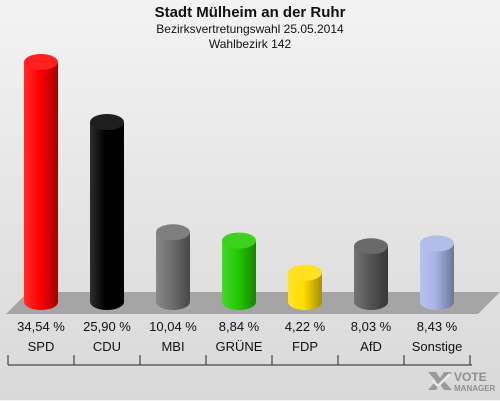 The width and height of the screenshot is (500, 401). I want to click on bar-fdp, so click(305, 287).